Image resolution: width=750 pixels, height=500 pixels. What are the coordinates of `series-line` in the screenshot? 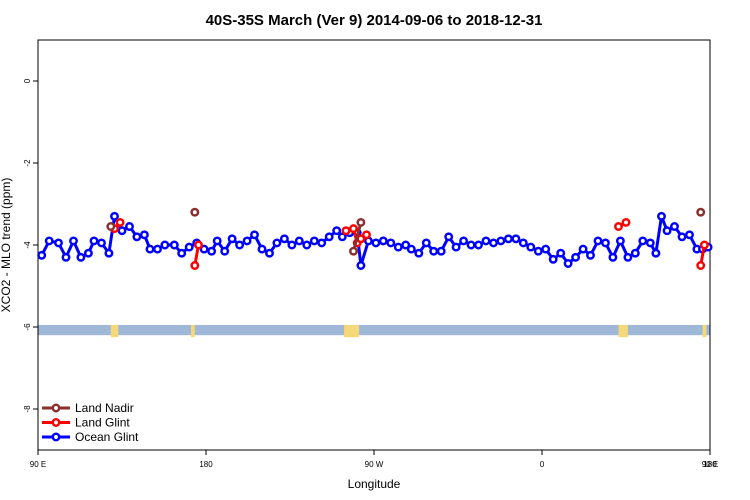 It's located at (357, 237).